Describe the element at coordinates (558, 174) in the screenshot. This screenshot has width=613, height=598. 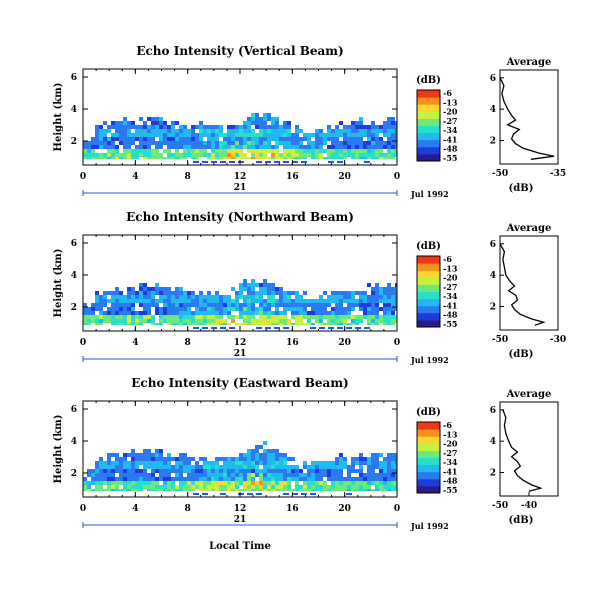
I see `profile-x-tick-label: -35` at that location.